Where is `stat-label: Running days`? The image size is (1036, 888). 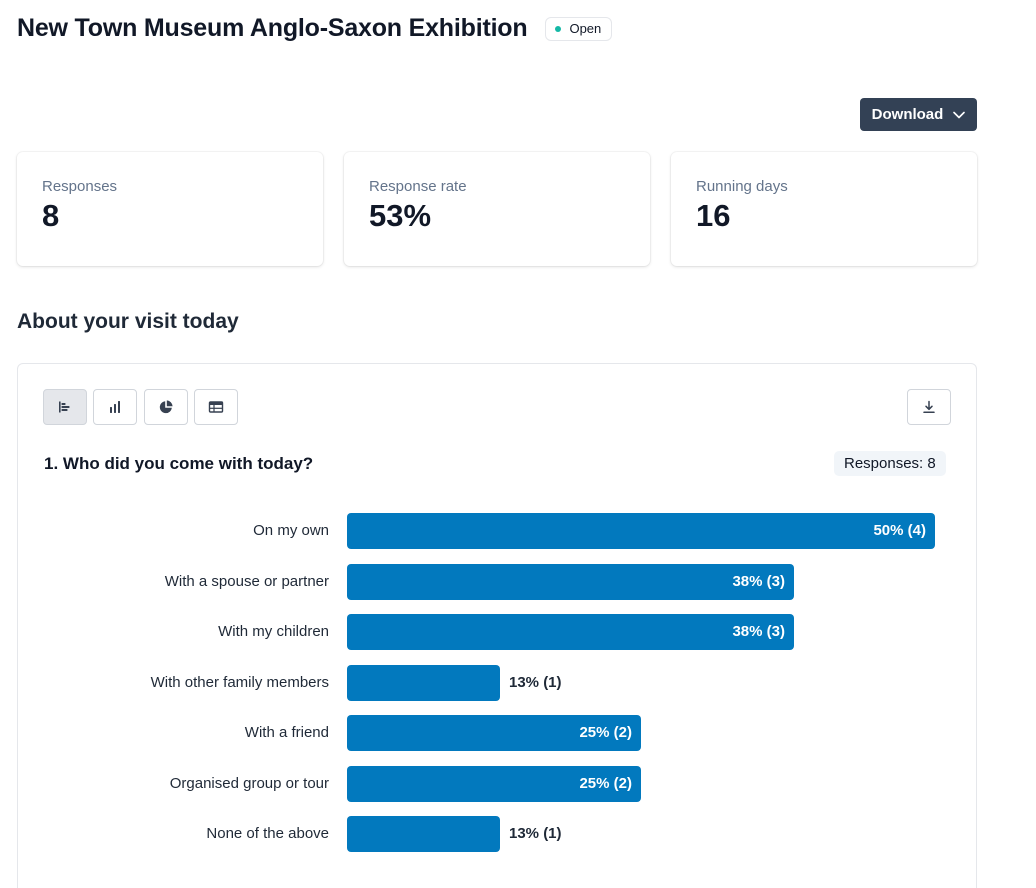 stat-label: Running days is located at coordinates (742, 186).